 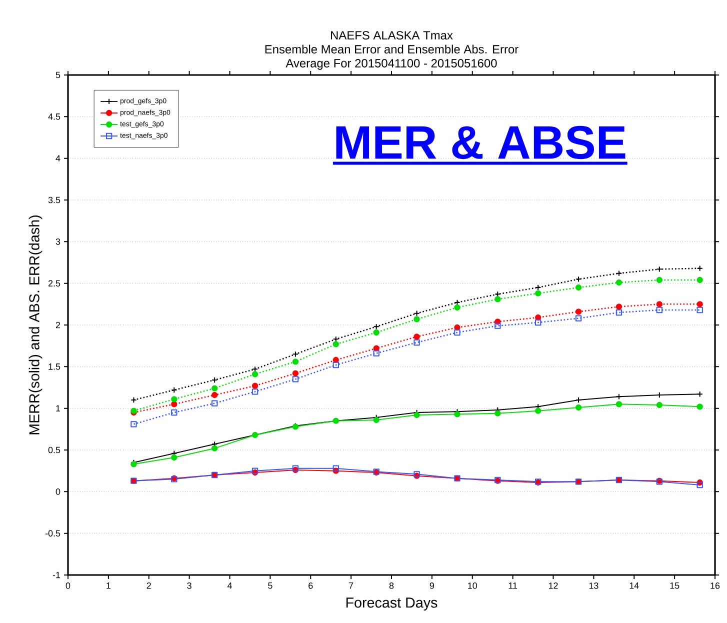 I want to click on y-tick-label: 5, so click(x=58, y=75).